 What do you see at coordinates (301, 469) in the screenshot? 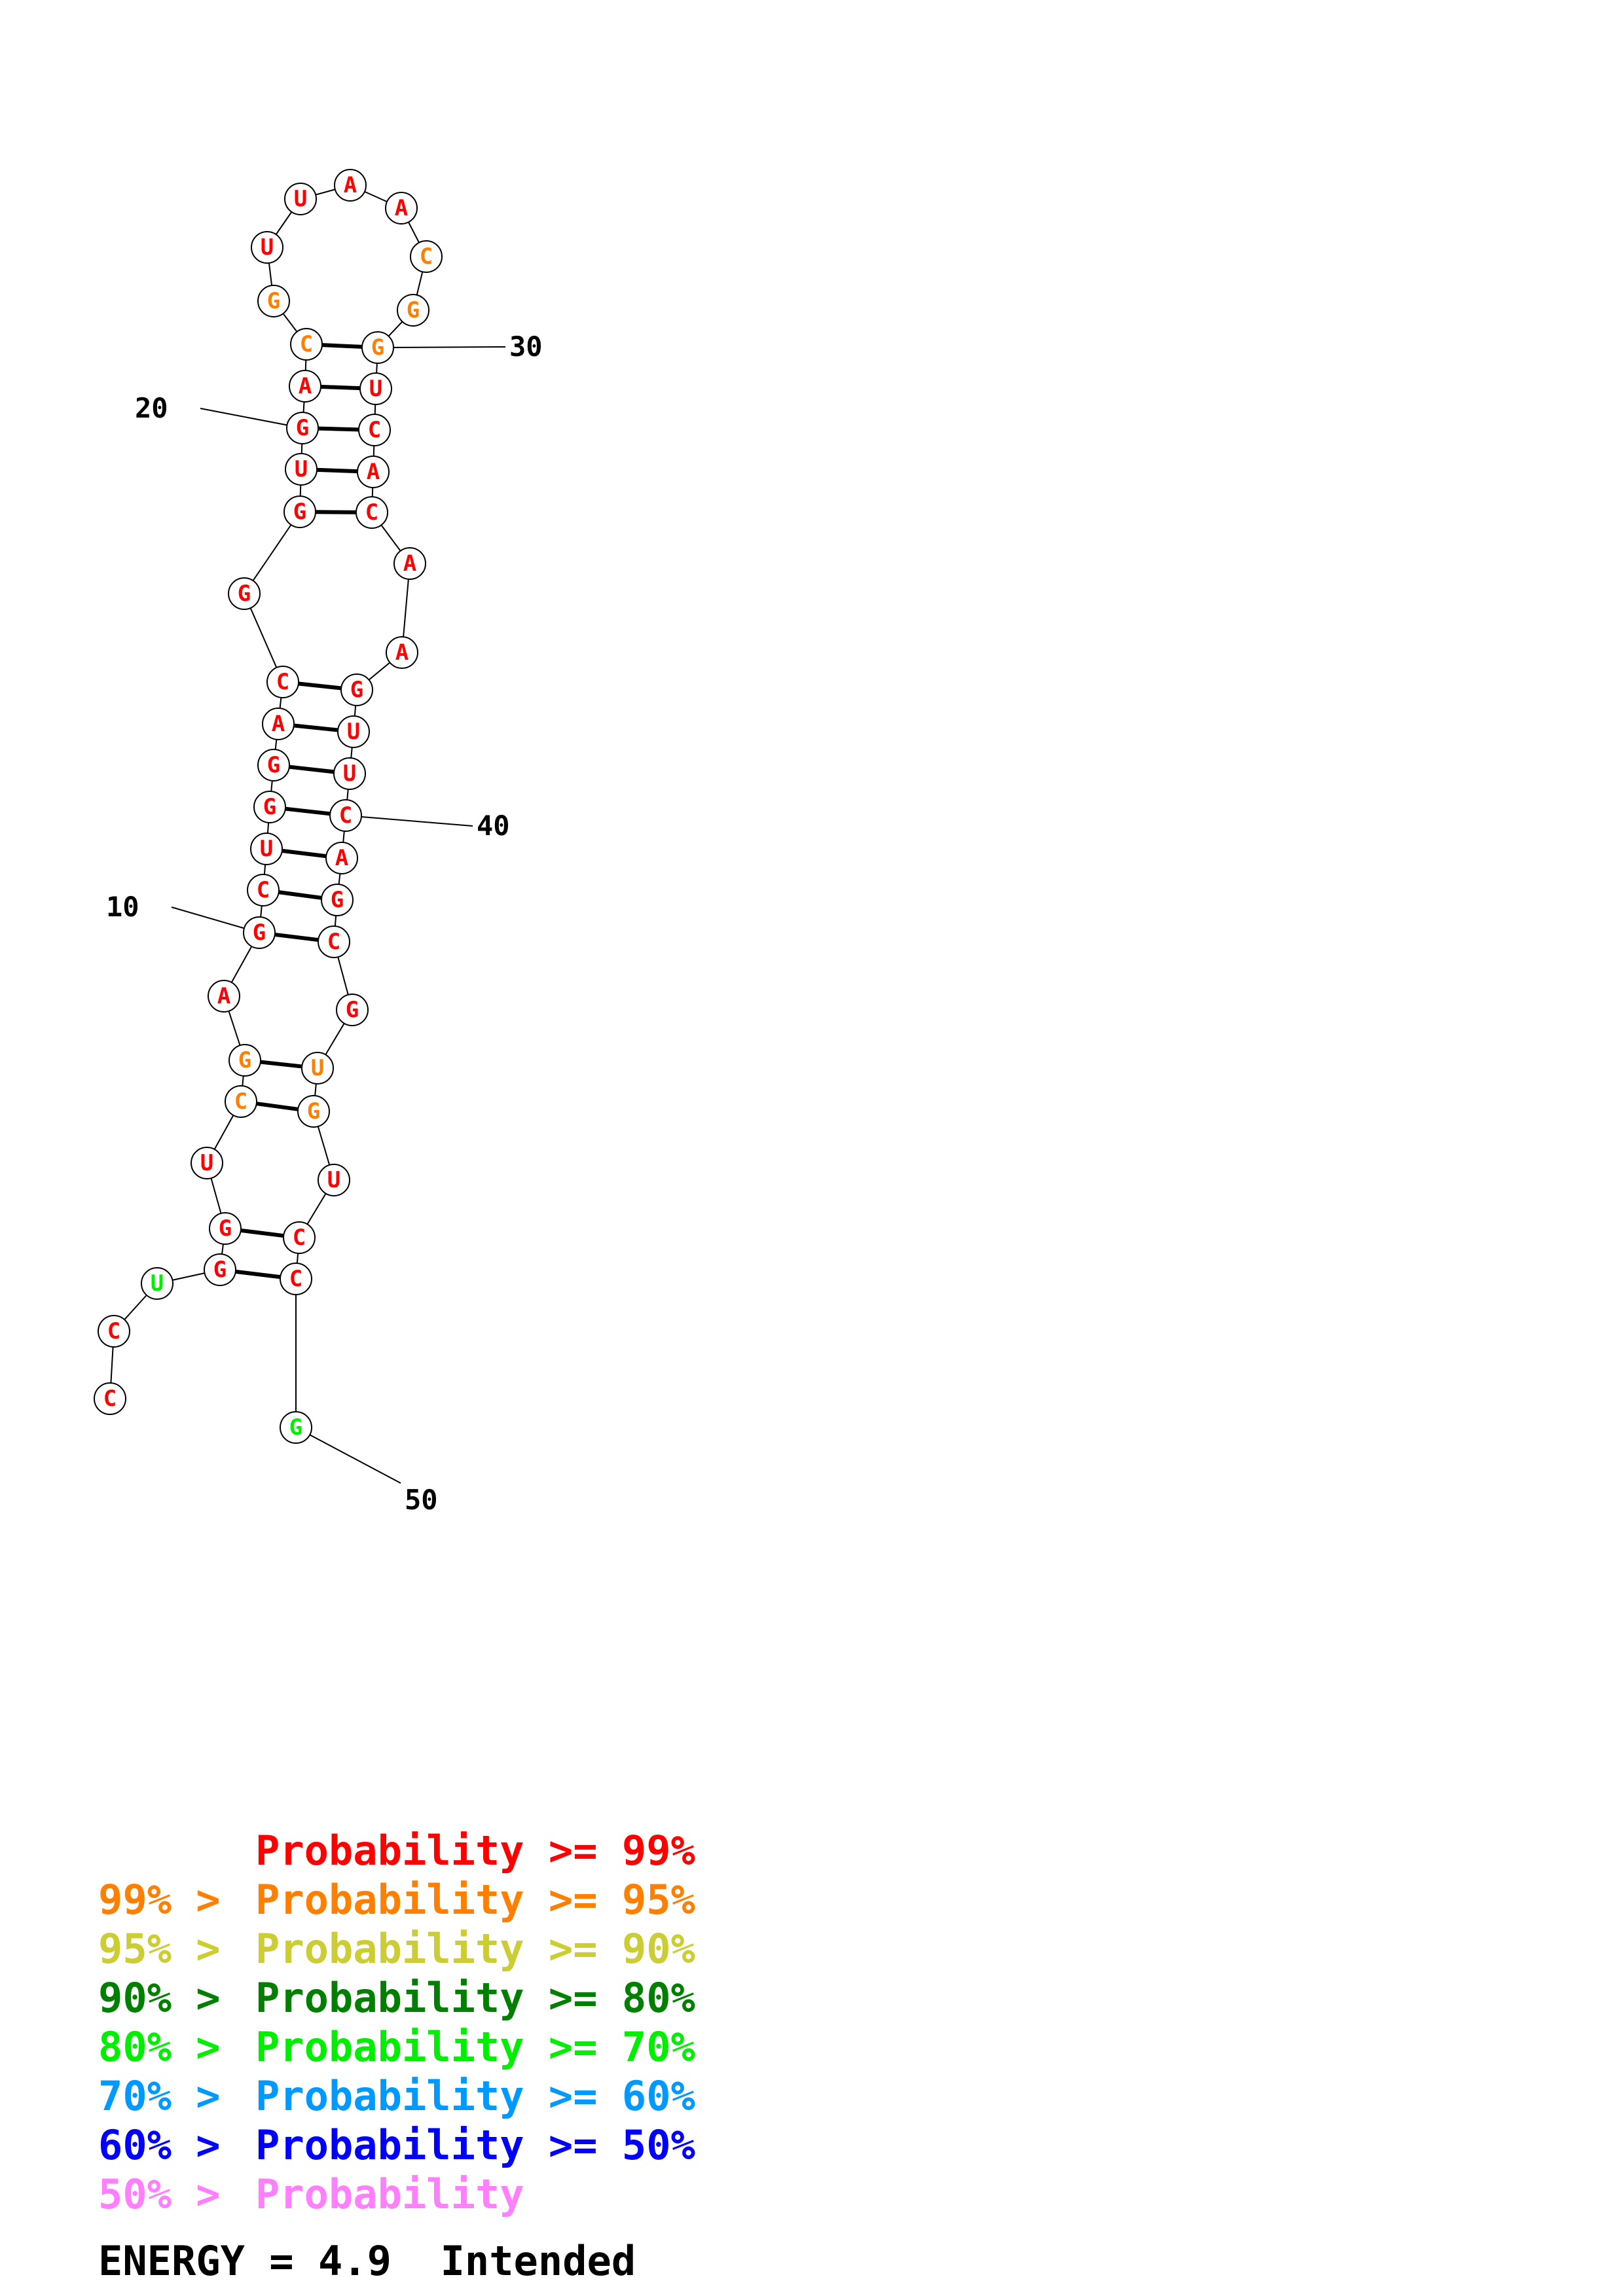
I see `nucleotide-19: U` at bounding box center [301, 469].